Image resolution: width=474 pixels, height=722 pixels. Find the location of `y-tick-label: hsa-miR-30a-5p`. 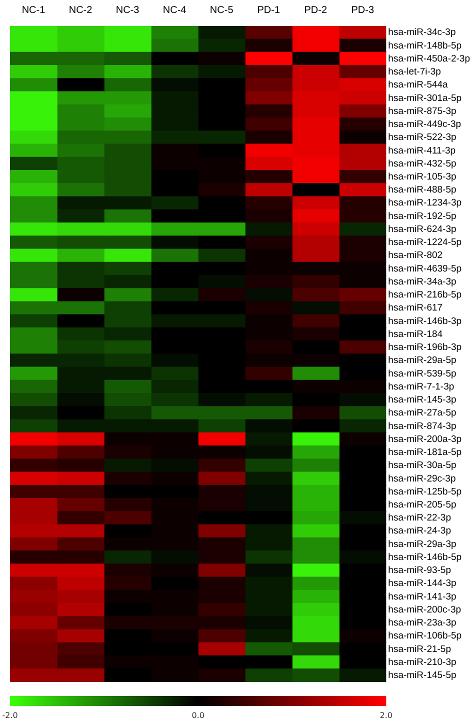

y-tick-label: hsa-miR-30a-5p is located at coordinates (422, 466).